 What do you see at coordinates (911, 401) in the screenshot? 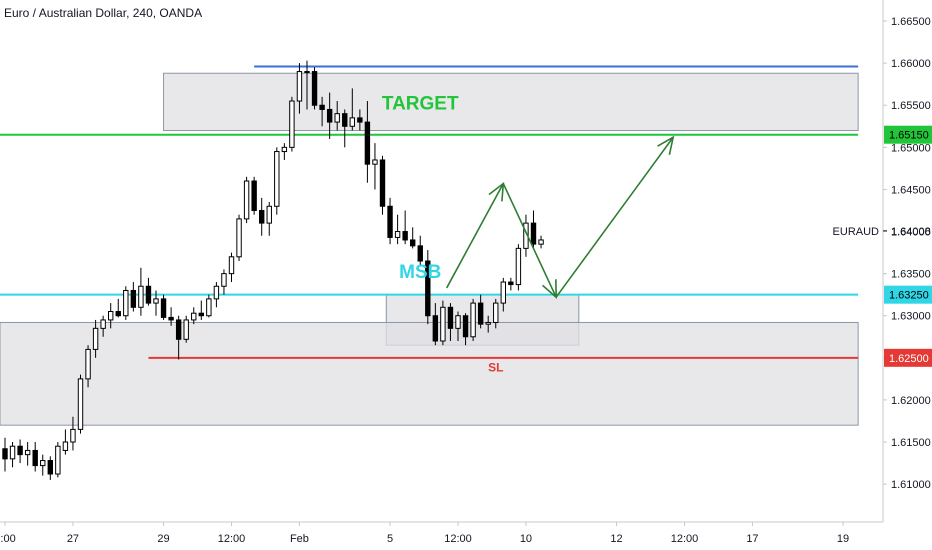
I see `y-tick-label: 1.62000` at bounding box center [911, 401].